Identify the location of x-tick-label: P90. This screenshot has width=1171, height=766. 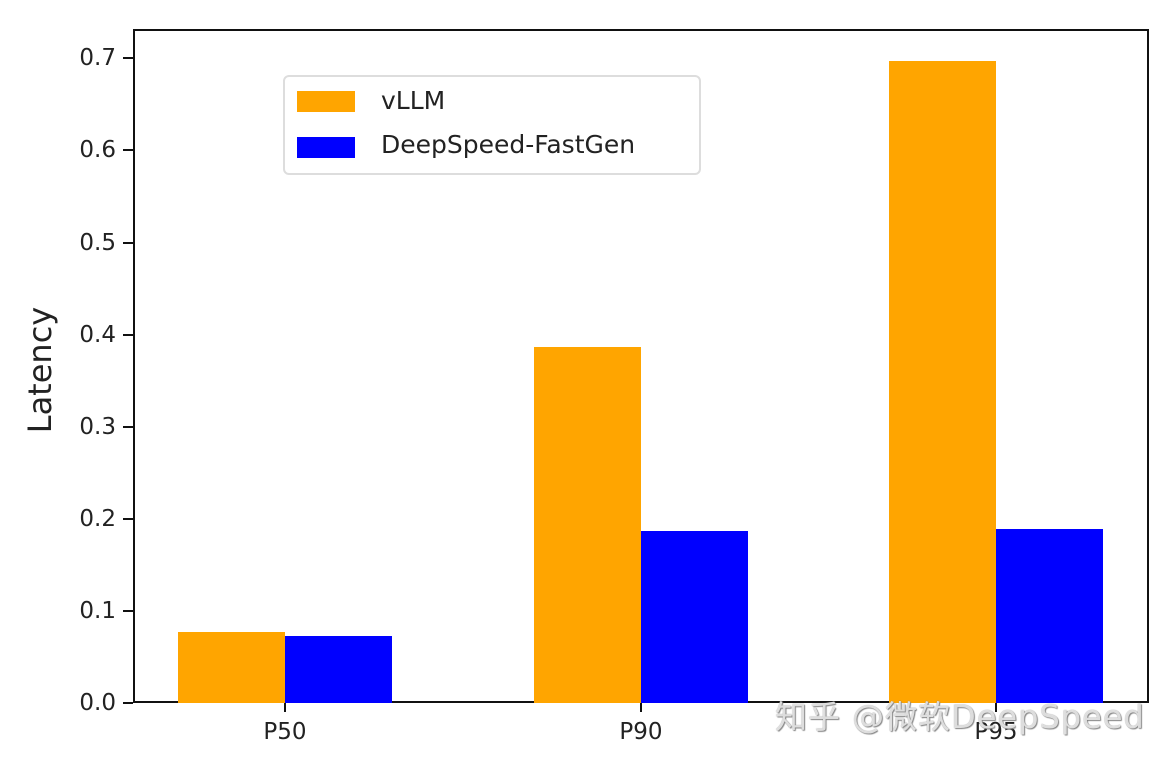
(641, 732).